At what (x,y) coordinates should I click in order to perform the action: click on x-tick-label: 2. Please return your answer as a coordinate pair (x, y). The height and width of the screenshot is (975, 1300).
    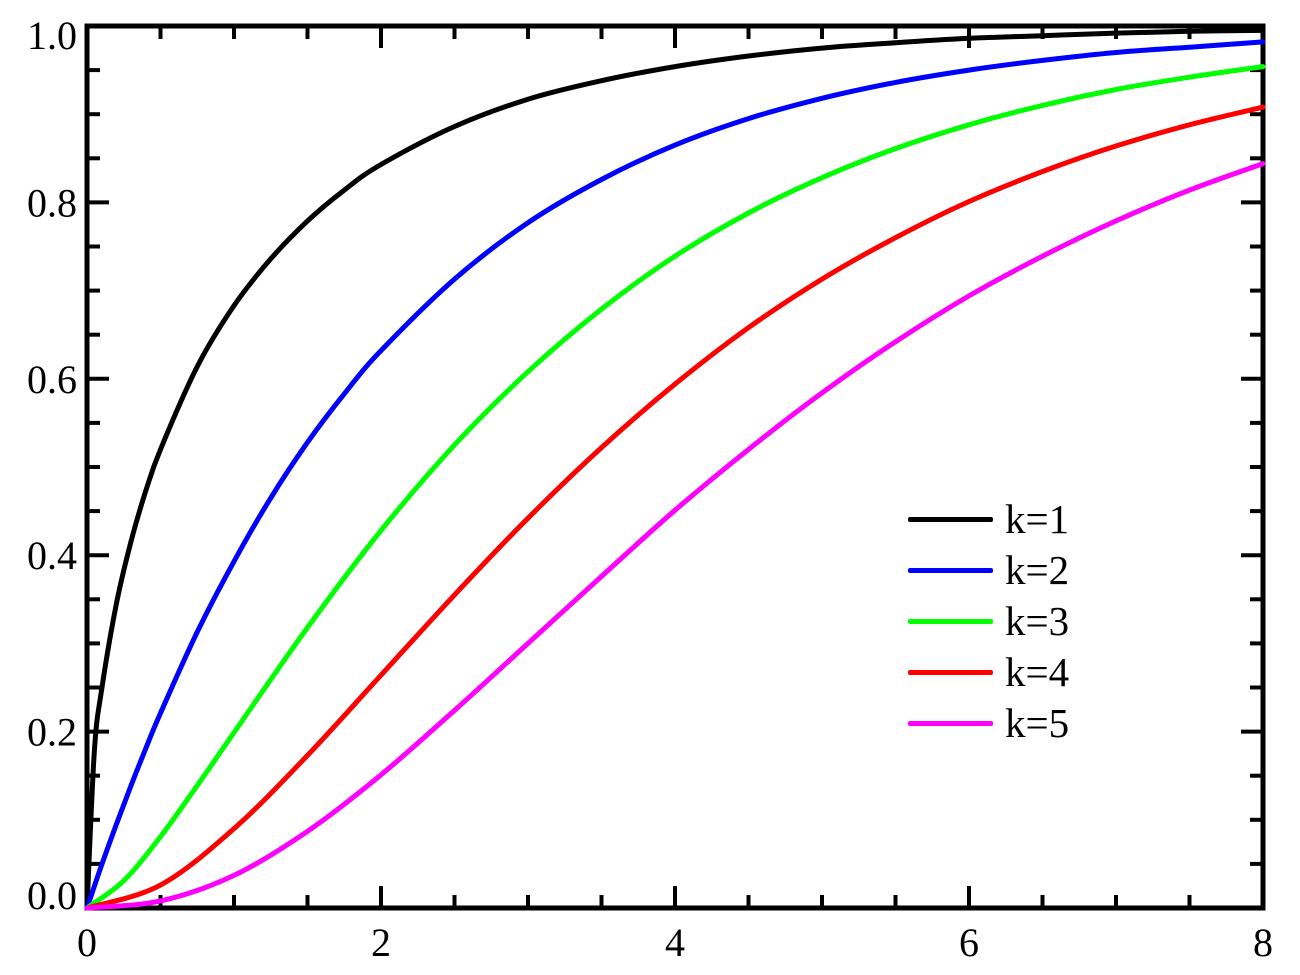
    Looking at the image, I should click on (381, 942).